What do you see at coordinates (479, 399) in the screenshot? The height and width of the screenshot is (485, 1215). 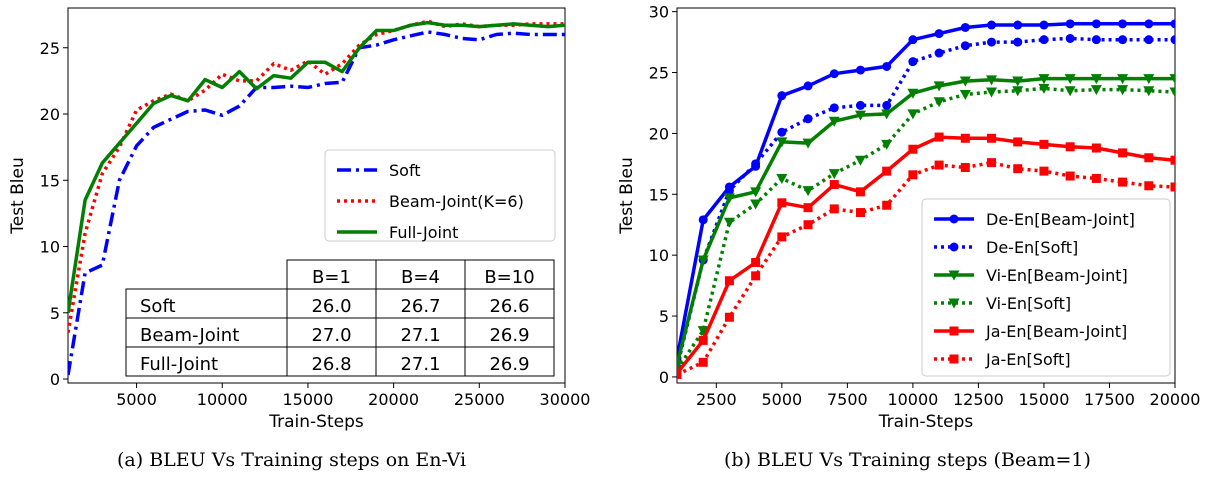 I see `x-tick-label: 25000` at bounding box center [479, 399].